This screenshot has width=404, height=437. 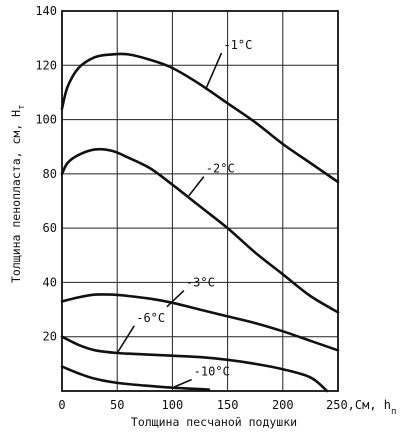 What do you see at coordinates (46, 65) in the screenshot?
I see `y-tick-label: 120` at bounding box center [46, 65].